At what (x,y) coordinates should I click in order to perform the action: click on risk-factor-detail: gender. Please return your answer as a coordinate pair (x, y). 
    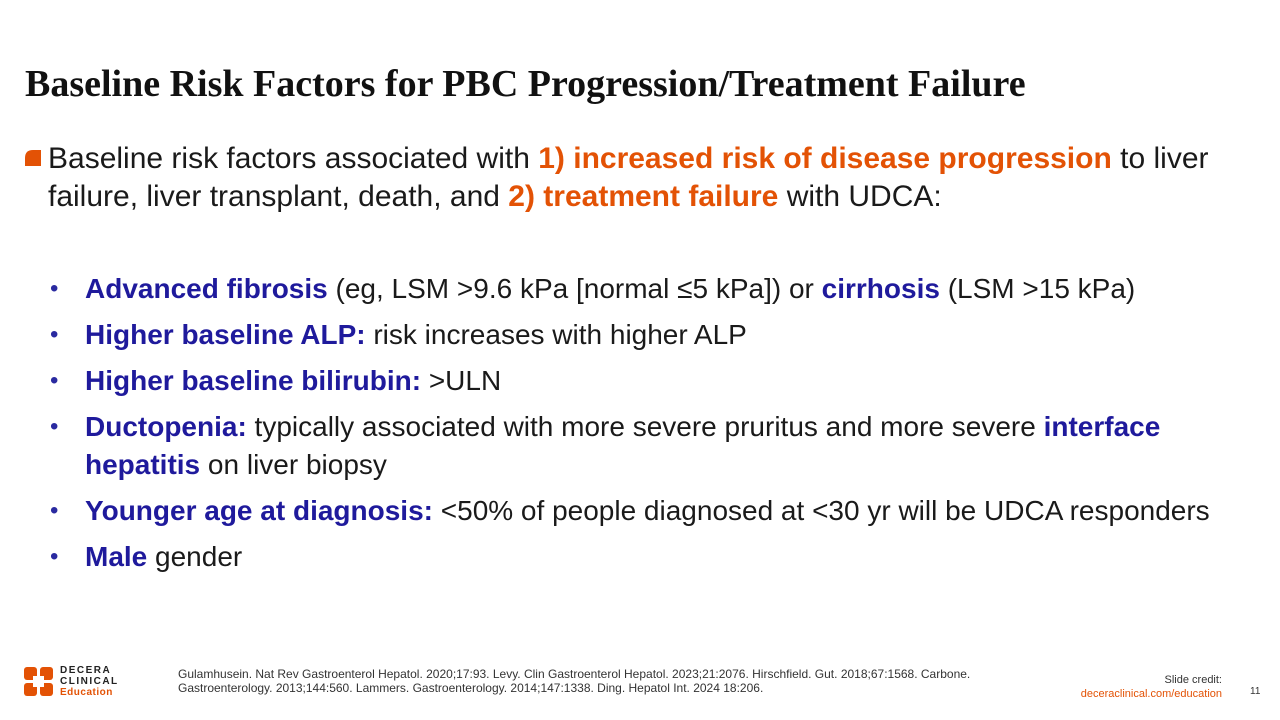
    Looking at the image, I should click on (195, 556).